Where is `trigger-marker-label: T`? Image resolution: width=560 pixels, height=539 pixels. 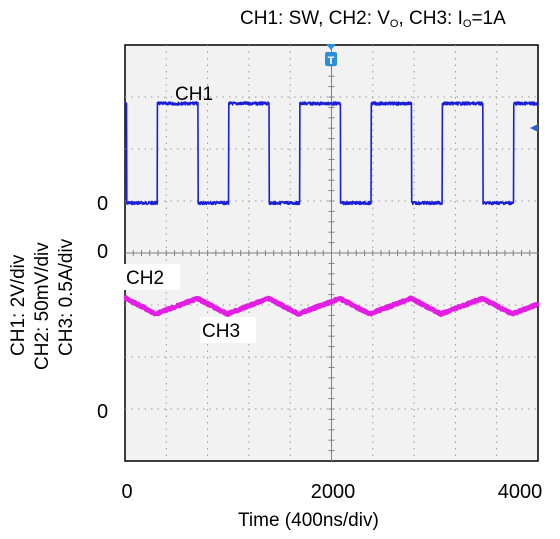
trigger-marker-label: T is located at coordinates (331, 61).